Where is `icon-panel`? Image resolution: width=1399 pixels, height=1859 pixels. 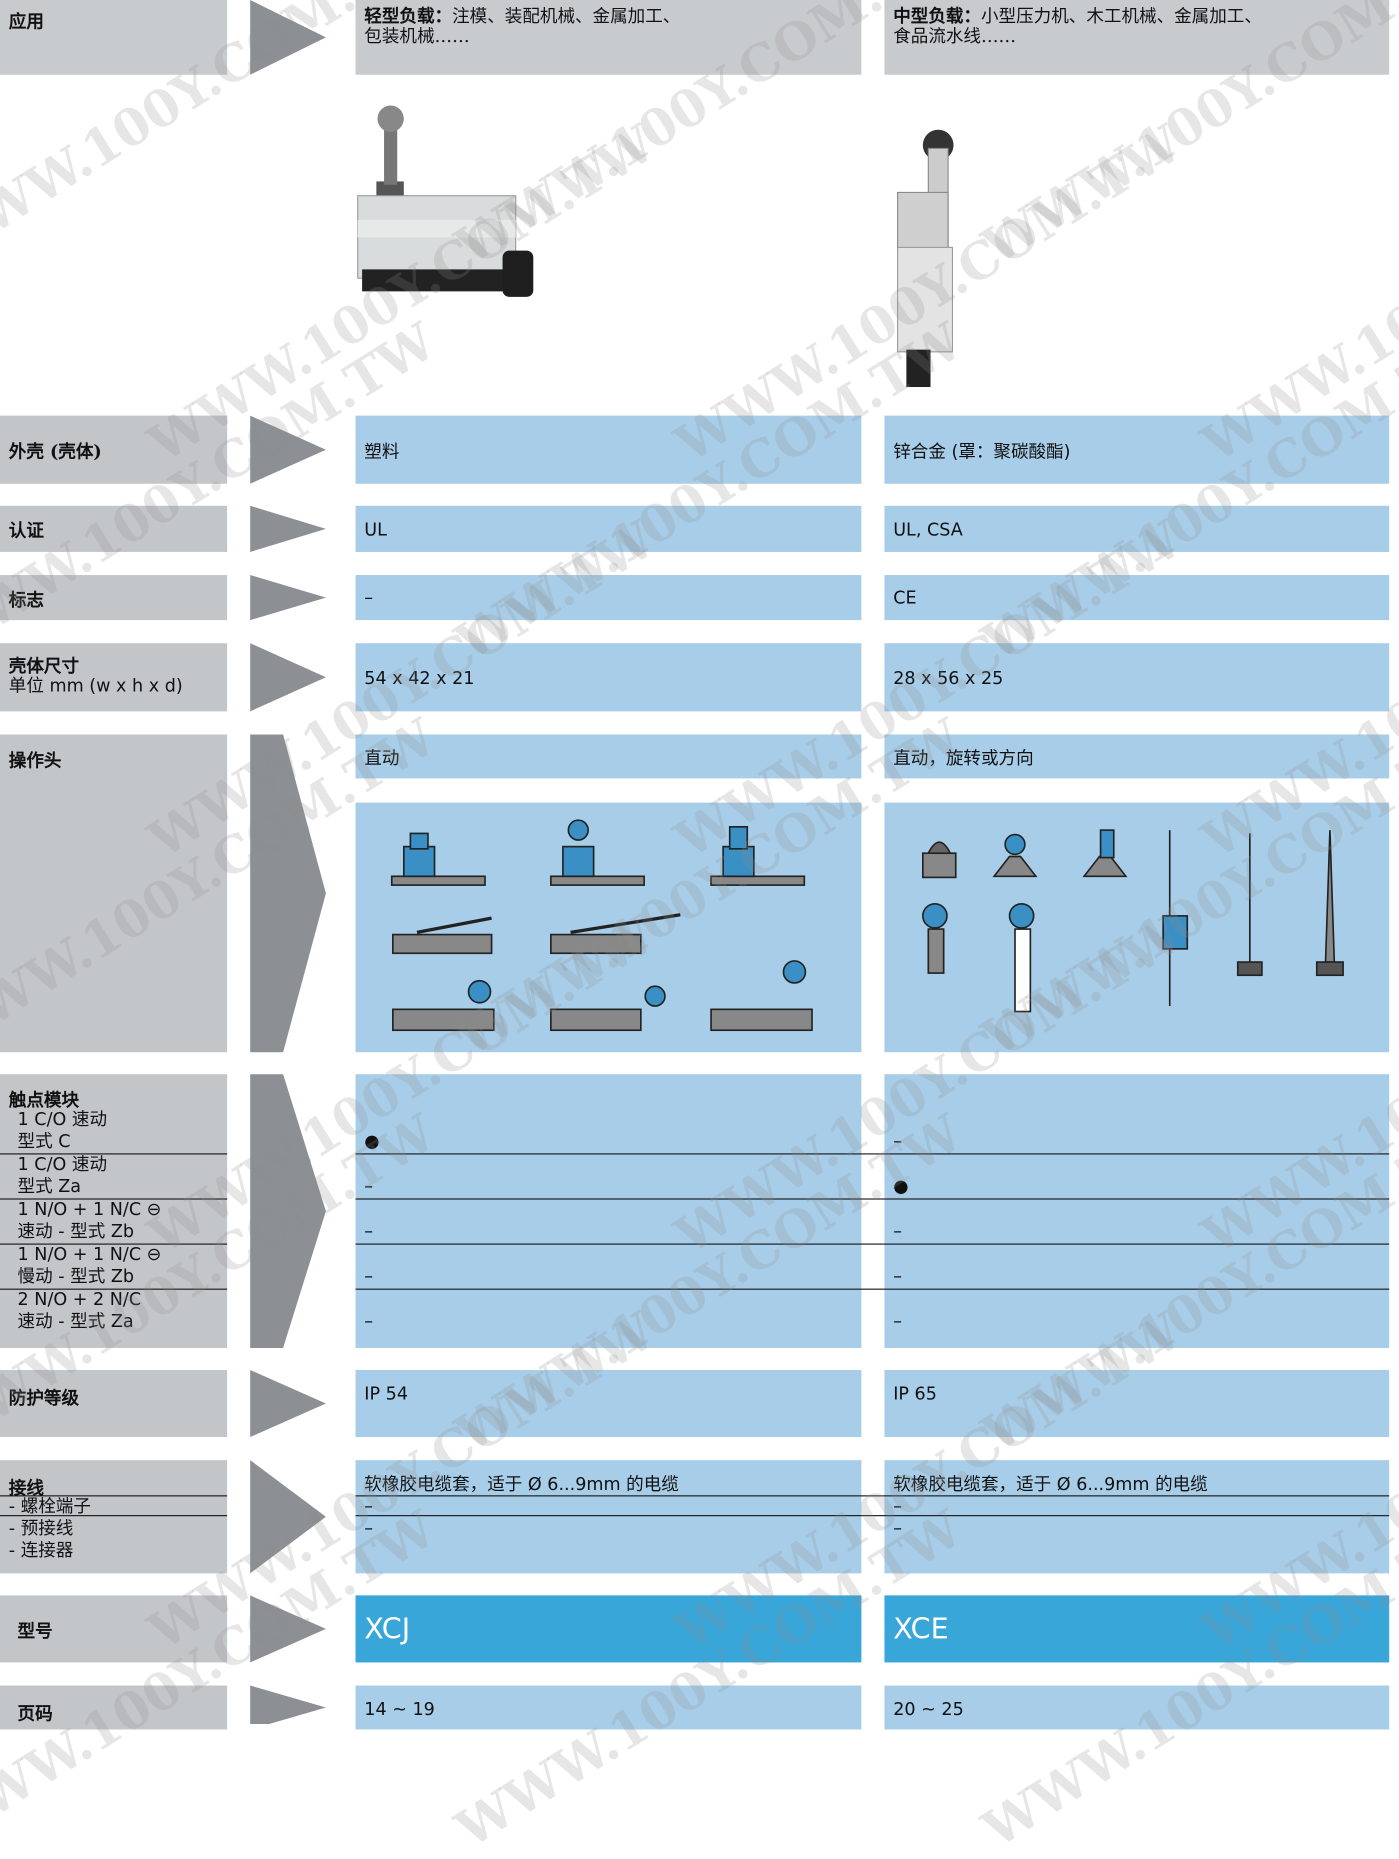 icon-panel is located at coordinates (1137, 927).